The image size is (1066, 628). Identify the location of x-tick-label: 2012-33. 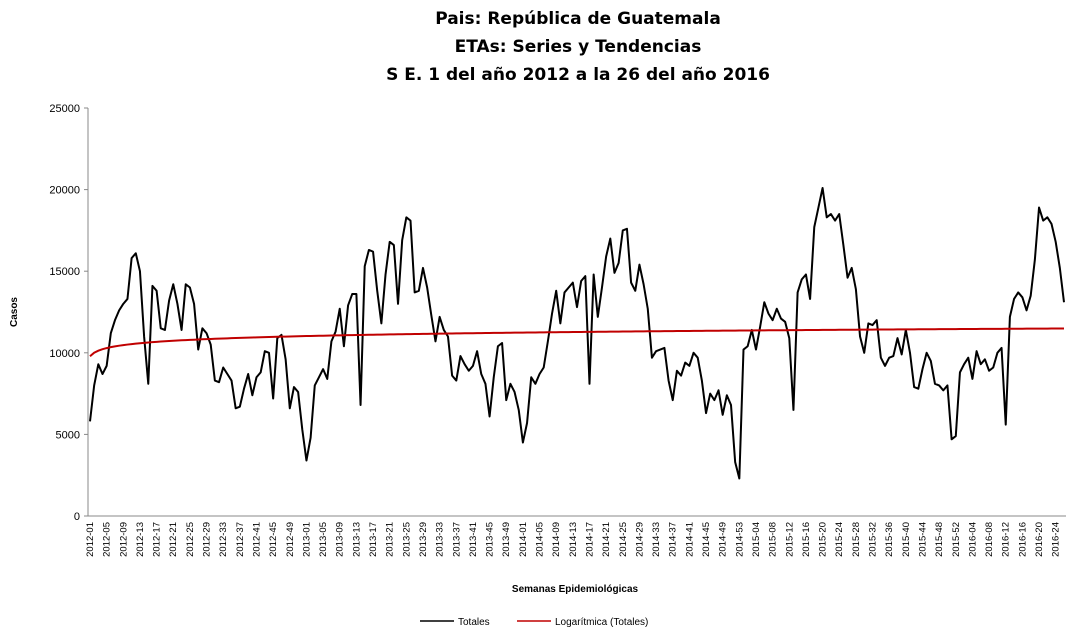
(223, 539).